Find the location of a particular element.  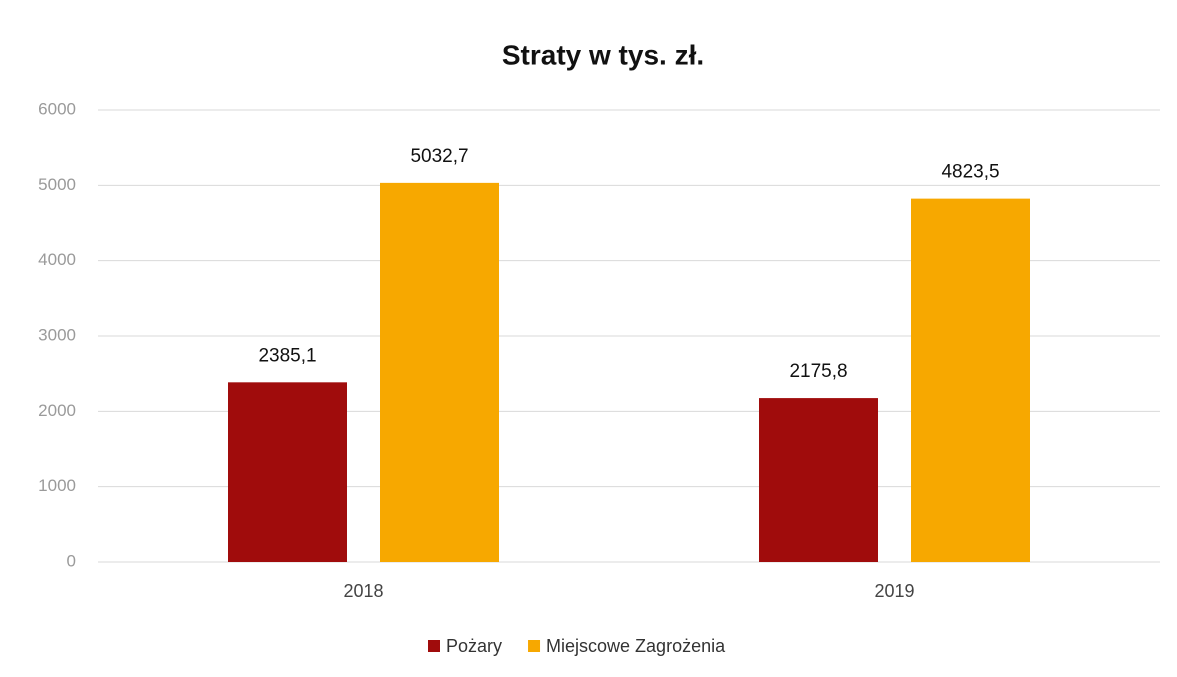

legend-label: Miejscowe Zagrożenia is located at coordinates (636, 646).